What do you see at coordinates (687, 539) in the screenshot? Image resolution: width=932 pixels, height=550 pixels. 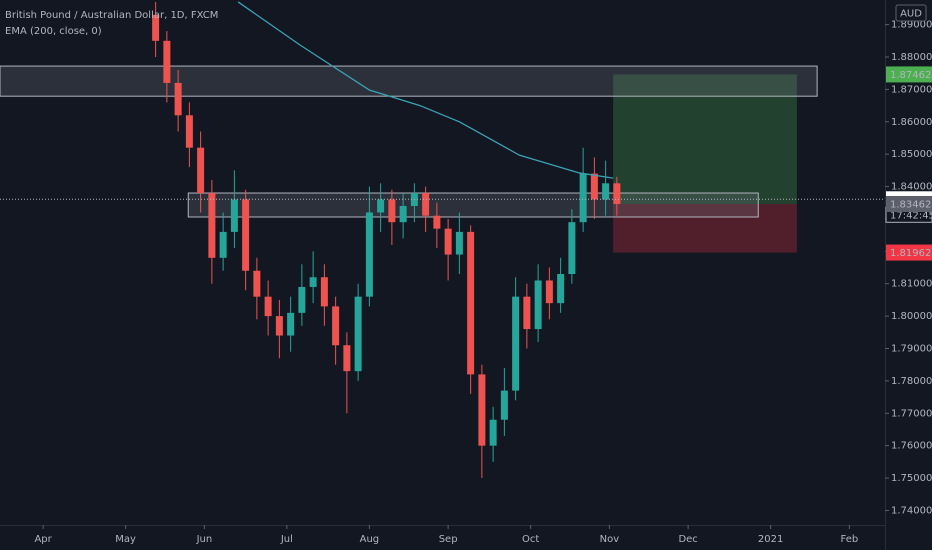 I see `x-tick-label: Dec` at bounding box center [687, 539].